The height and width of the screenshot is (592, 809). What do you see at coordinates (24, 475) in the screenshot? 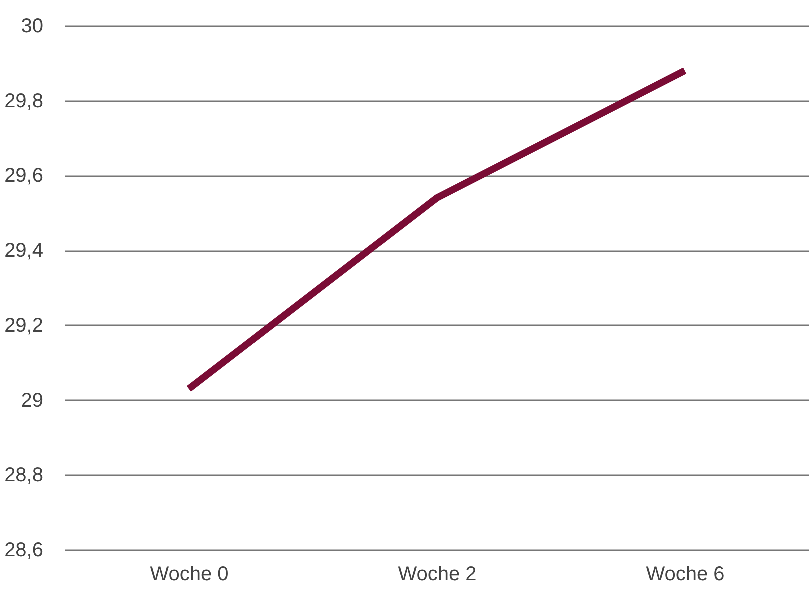
I see `y-tick-label: 28,8` at bounding box center [24, 475].